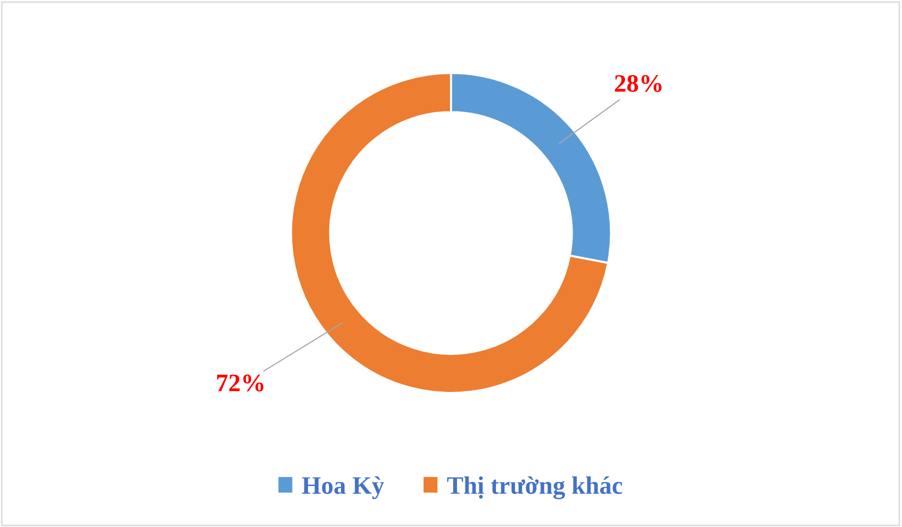 The height and width of the screenshot is (527, 902). What do you see at coordinates (343, 488) in the screenshot?
I see `legend-label: Hoa Kỳ` at bounding box center [343, 488].